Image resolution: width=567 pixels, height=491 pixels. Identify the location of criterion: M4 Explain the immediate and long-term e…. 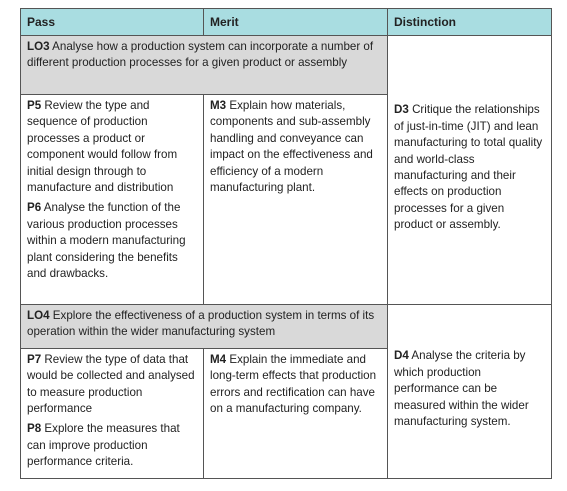
(295, 385).